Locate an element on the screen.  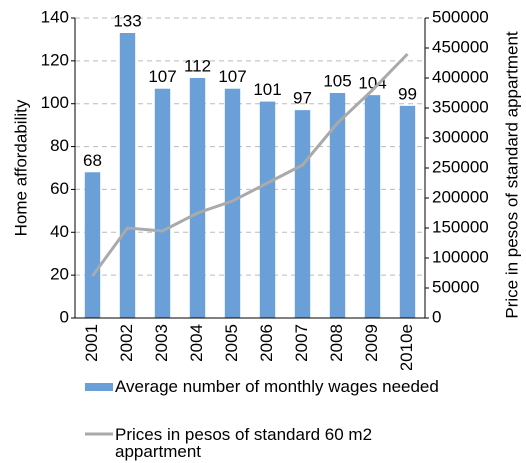
value-label: 104 is located at coordinates (372, 83).